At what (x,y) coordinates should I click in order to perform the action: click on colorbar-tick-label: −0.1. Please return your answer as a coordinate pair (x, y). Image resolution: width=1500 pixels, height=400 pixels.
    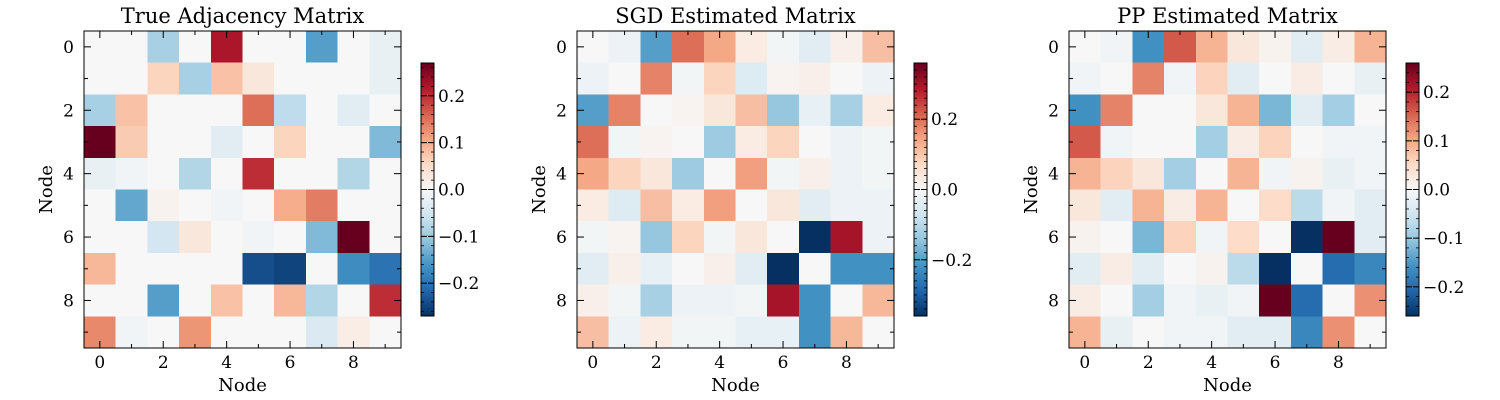
    Looking at the image, I should click on (458, 237).